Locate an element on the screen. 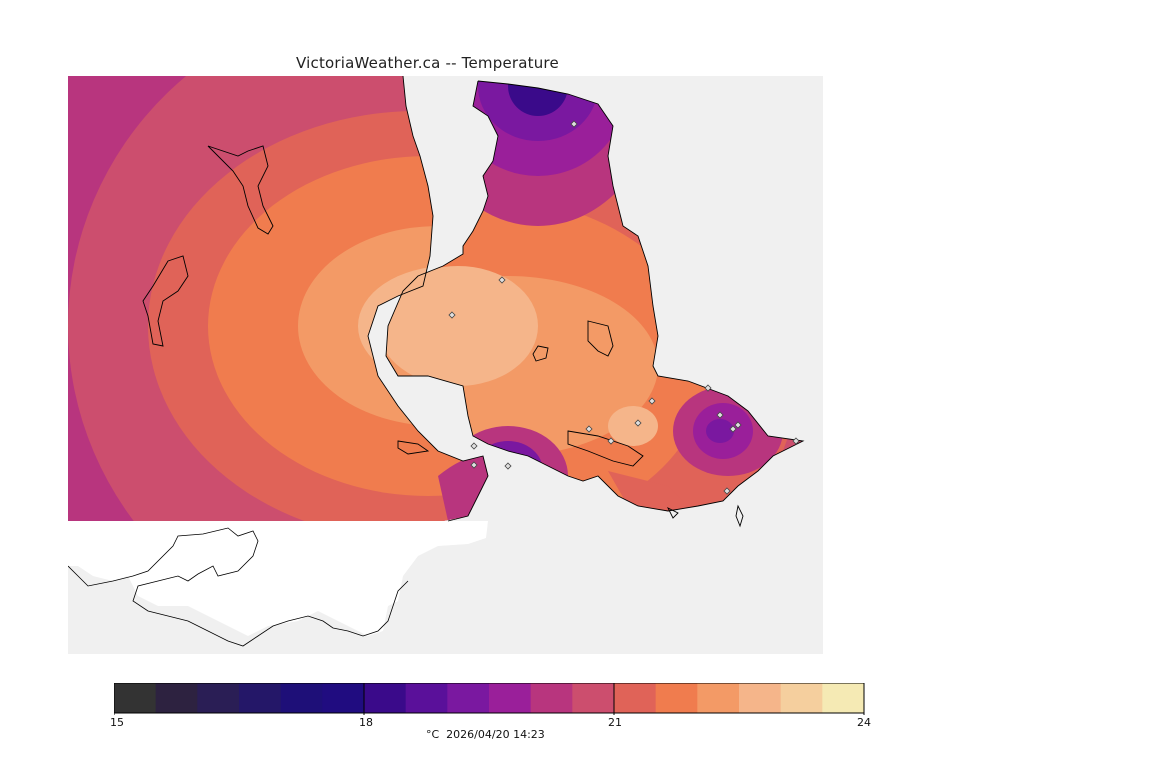 The height and width of the screenshot is (768, 1152). colorbar-tick-15: 15 is located at coordinates (117, 722).